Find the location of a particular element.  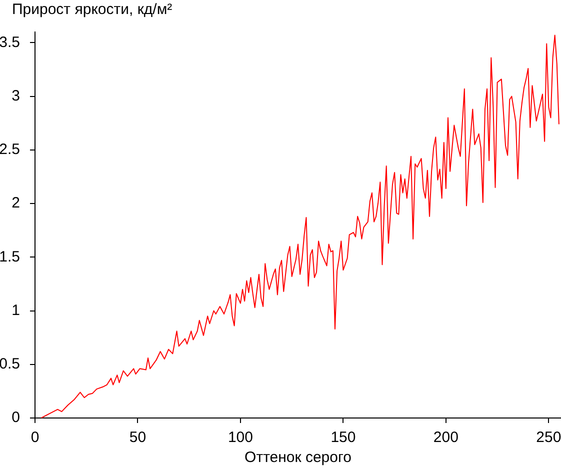

y-axis-title: Прирост яркости, кд/м² is located at coordinates (92, 10).